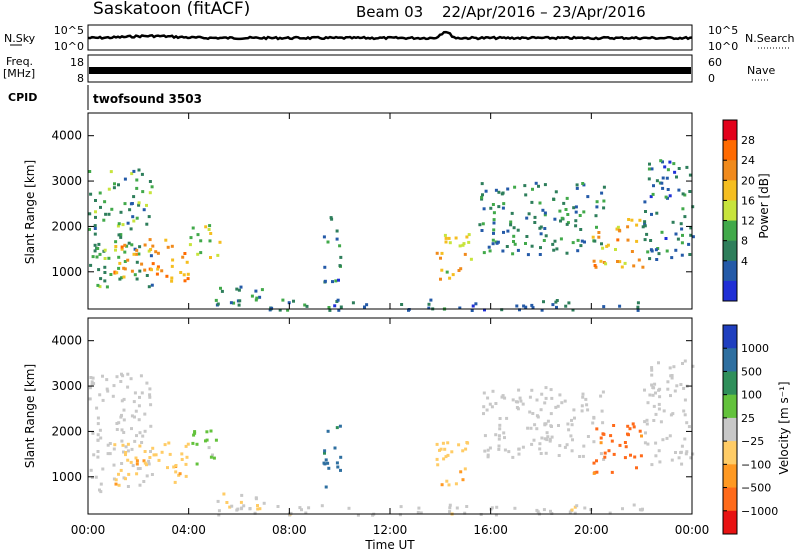 The width and height of the screenshot is (800, 554). Describe the element at coordinates (759, 511) in the screenshot. I see `colorbar-tick-label: −1000` at that location.